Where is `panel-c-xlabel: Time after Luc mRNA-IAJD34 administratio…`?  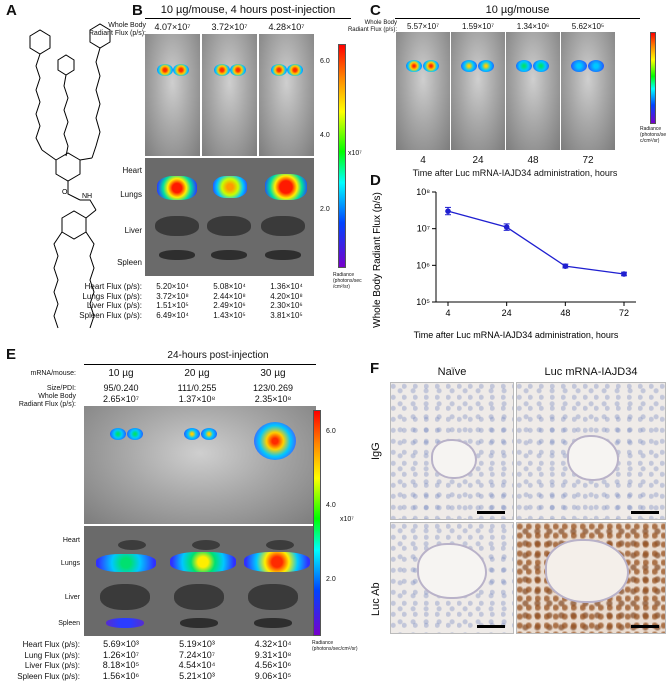
panel-c-xlabel: Time after Luc mRNA-IAJD34 administratio… is located at coordinates (515, 173).